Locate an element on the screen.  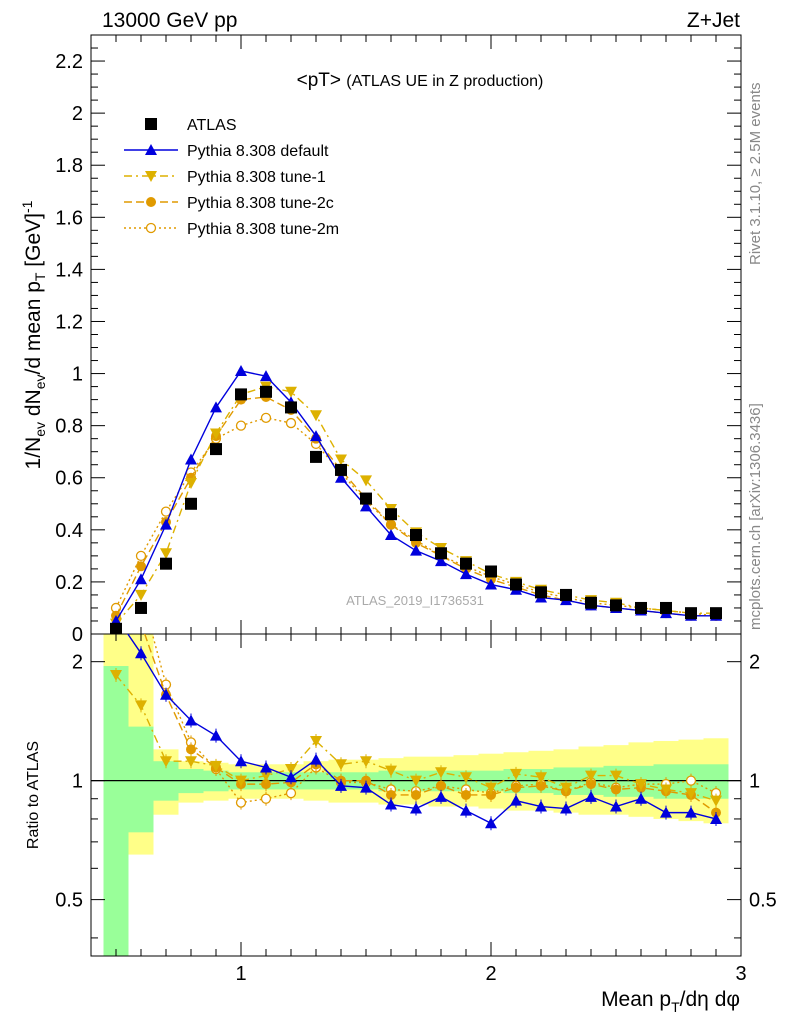
green-band-bin is located at coordinates (141, 779).